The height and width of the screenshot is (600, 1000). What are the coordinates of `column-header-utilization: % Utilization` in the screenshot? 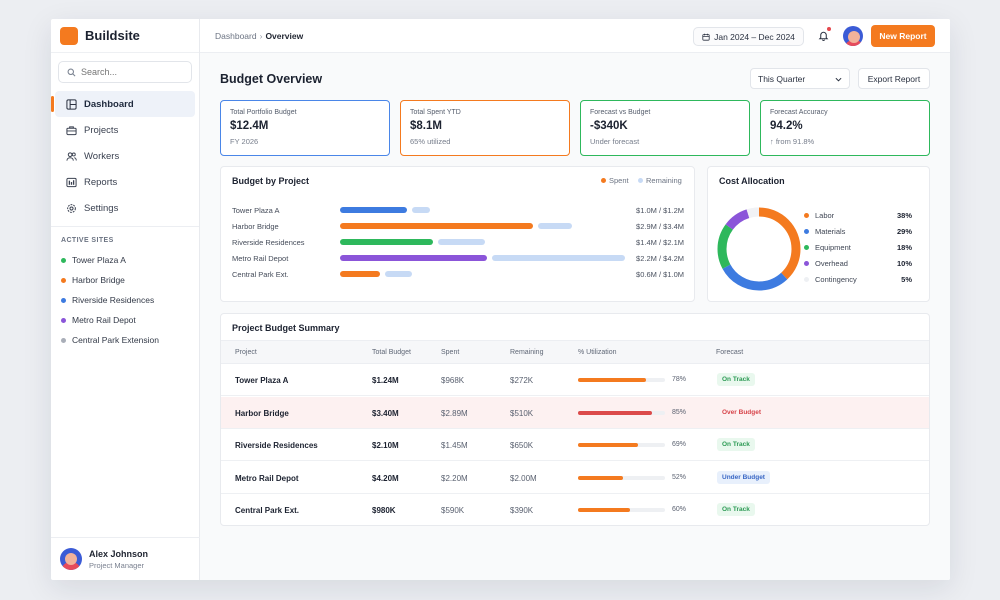 It's located at (597, 352).